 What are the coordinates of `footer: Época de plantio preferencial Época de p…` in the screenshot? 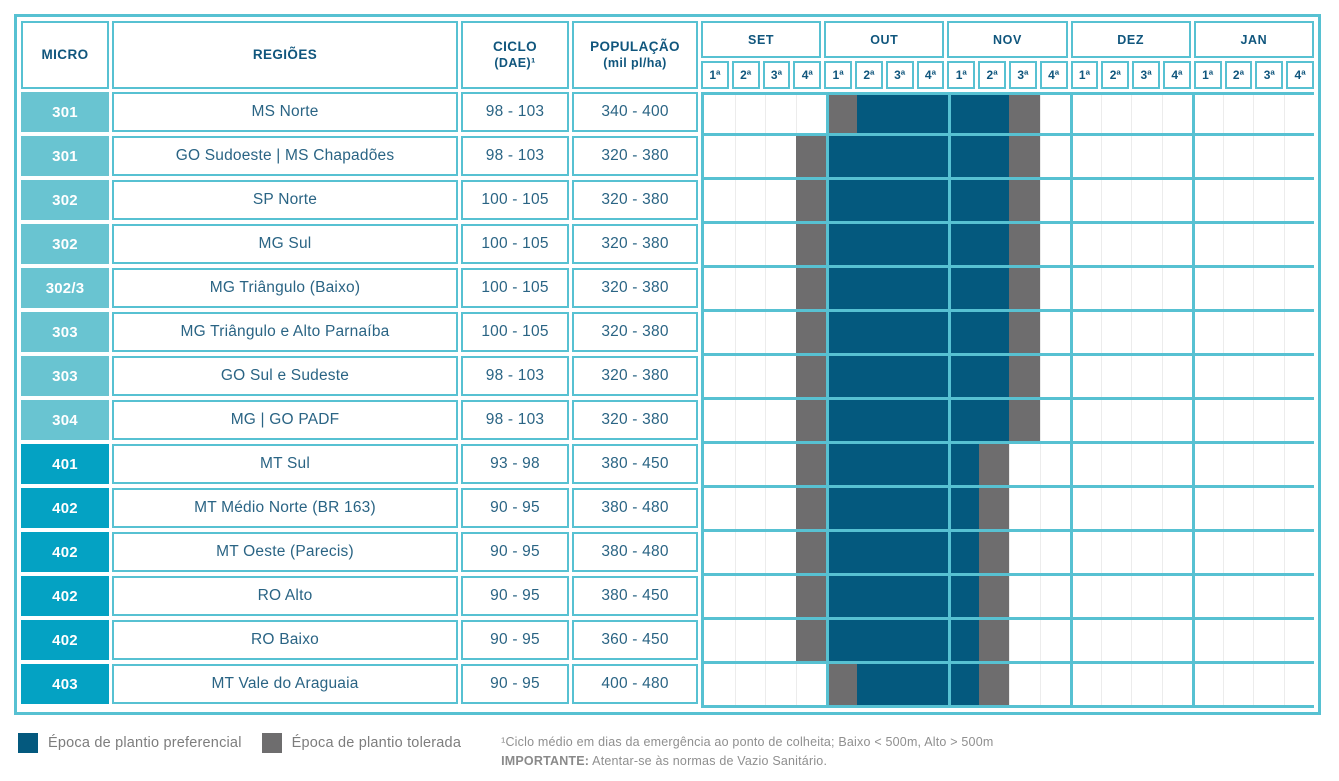 It's located at (678, 752).